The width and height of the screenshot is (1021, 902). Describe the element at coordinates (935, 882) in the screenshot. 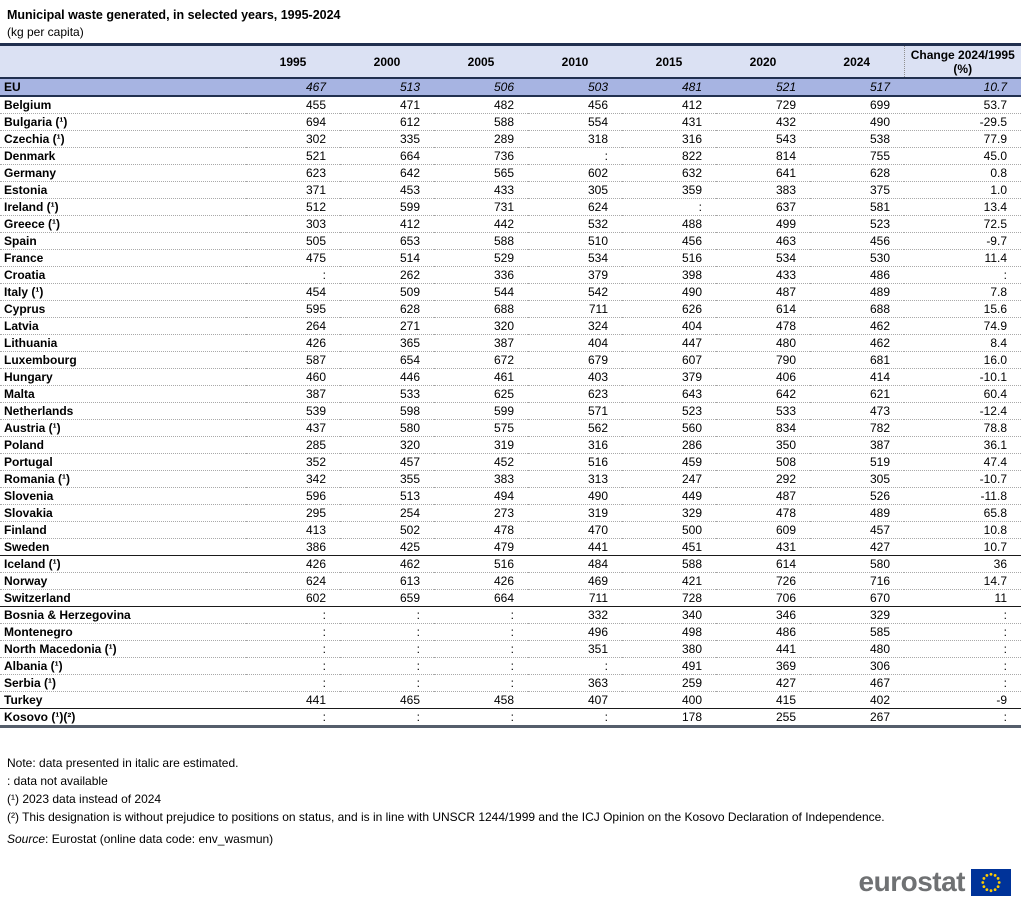

I see `eurostat-logo: eurostat` at that location.